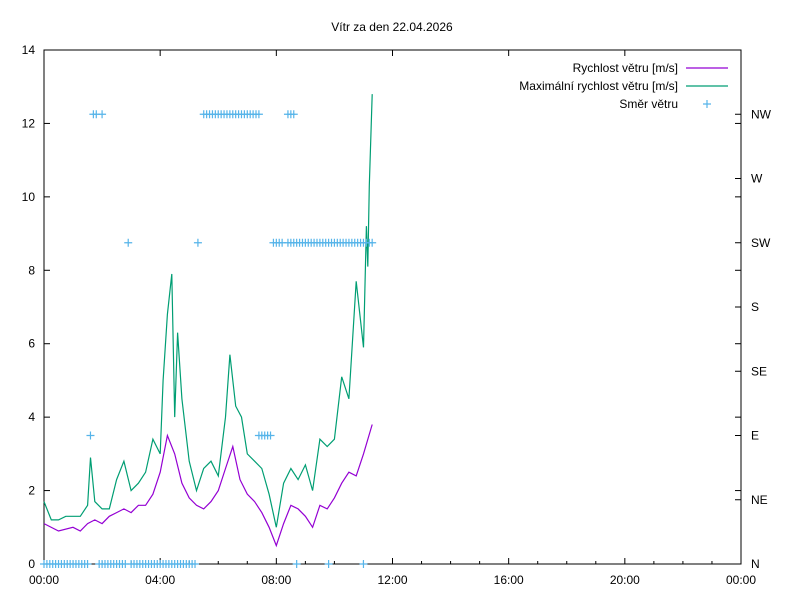 The height and width of the screenshot is (605, 800). Describe the element at coordinates (625, 68) in the screenshot. I see `legend-label: Rychlost větru [m/s]` at that location.